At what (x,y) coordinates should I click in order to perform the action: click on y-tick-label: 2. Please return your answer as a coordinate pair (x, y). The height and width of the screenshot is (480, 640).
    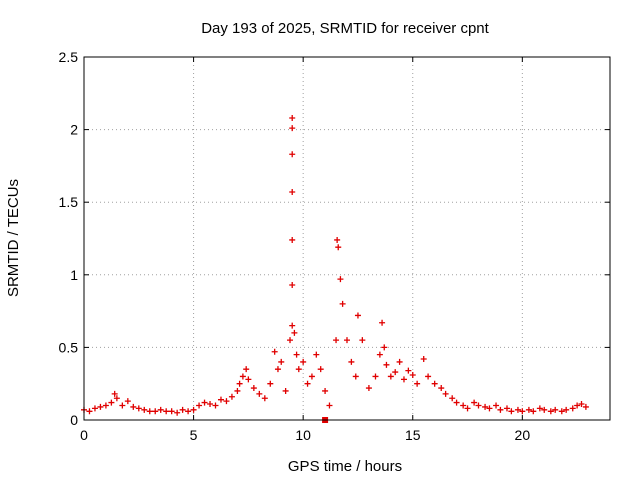
    Looking at the image, I should click on (74, 130).